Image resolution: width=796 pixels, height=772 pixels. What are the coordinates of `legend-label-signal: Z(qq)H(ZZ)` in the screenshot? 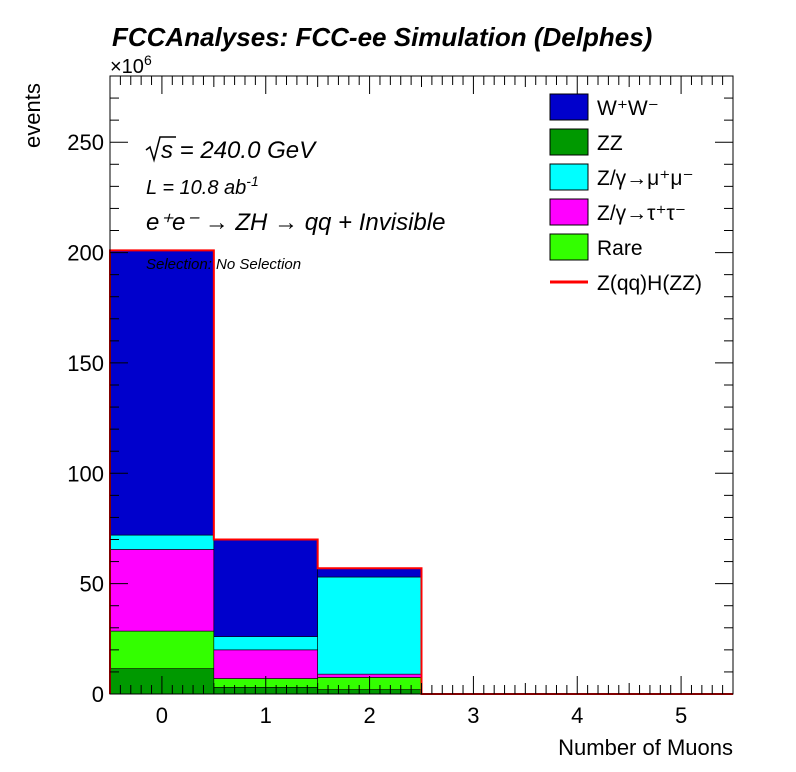 It's located at (649, 283).